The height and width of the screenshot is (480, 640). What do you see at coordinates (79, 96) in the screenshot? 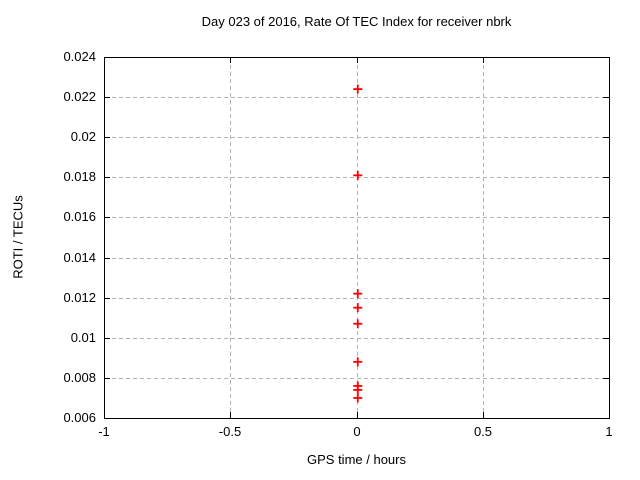
I see `y-tick-label: 0.022` at bounding box center [79, 96].